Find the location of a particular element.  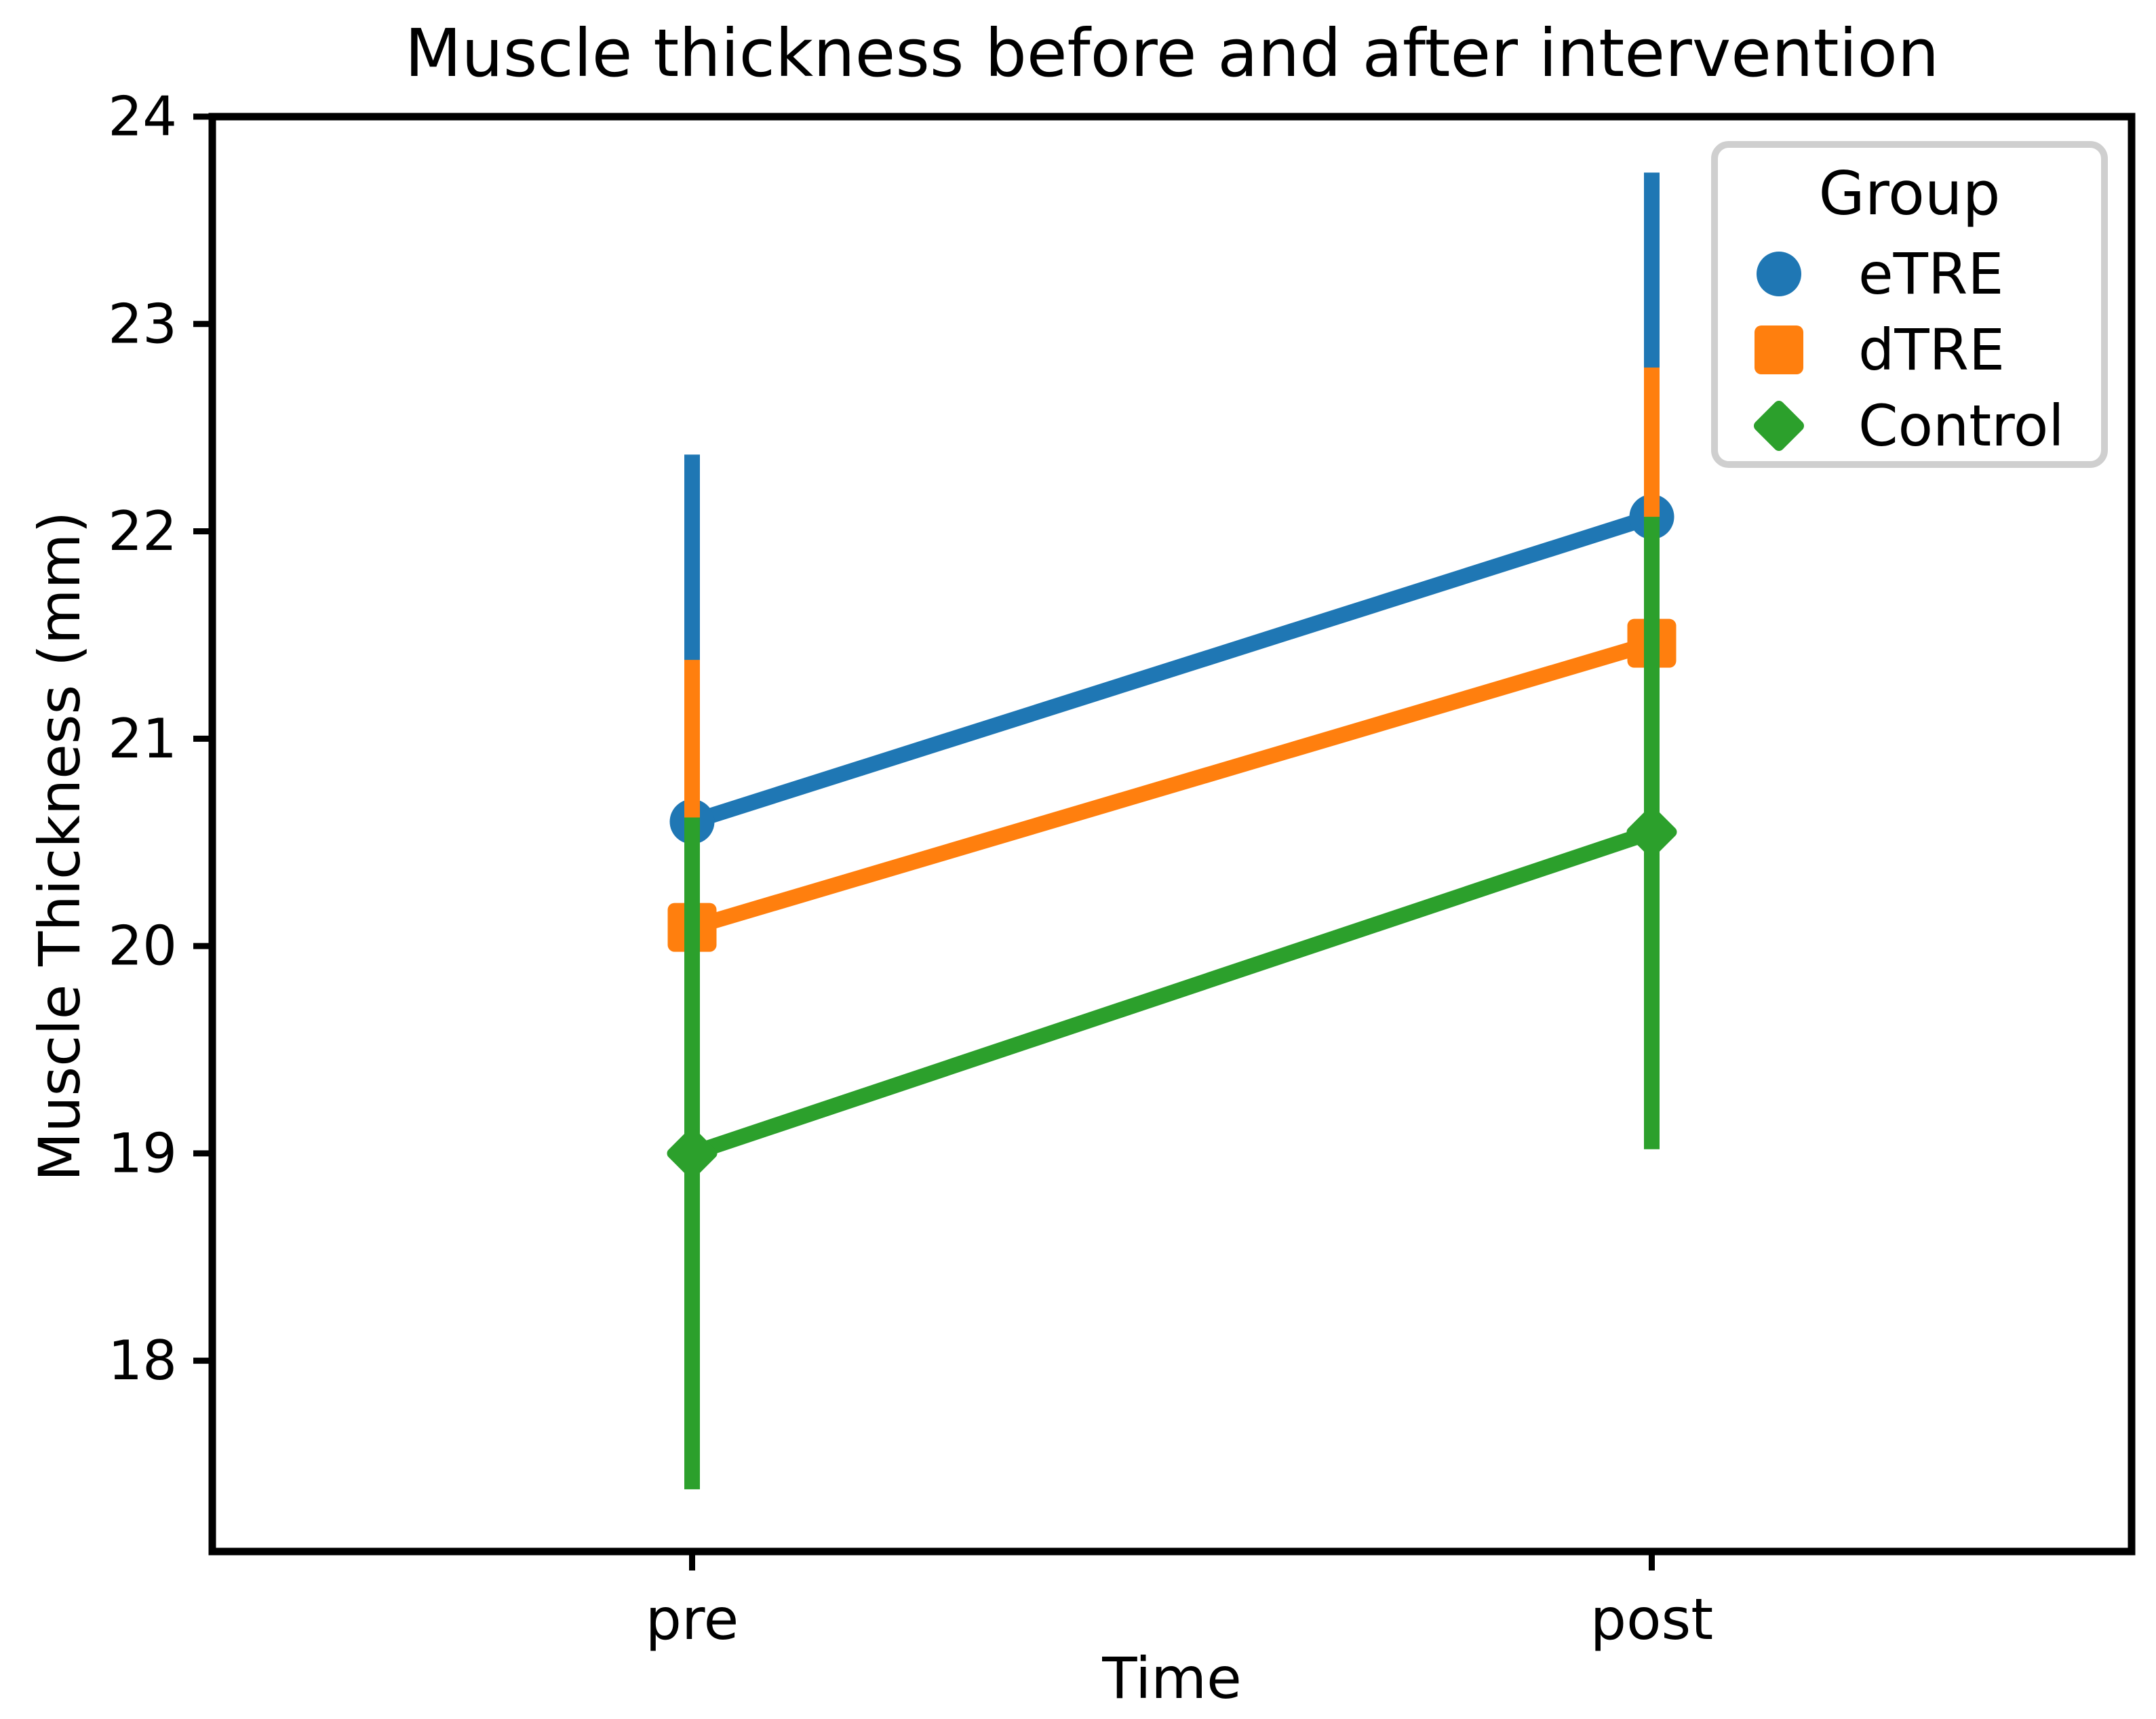

legend-row: dTRE is located at coordinates (1909, 350).